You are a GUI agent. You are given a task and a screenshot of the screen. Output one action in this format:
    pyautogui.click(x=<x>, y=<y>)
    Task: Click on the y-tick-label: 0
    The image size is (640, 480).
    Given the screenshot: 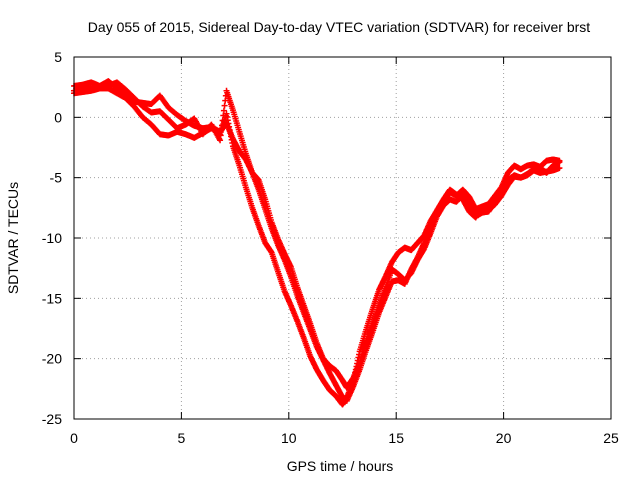 What is the action you would take?
    pyautogui.click(x=58, y=117)
    